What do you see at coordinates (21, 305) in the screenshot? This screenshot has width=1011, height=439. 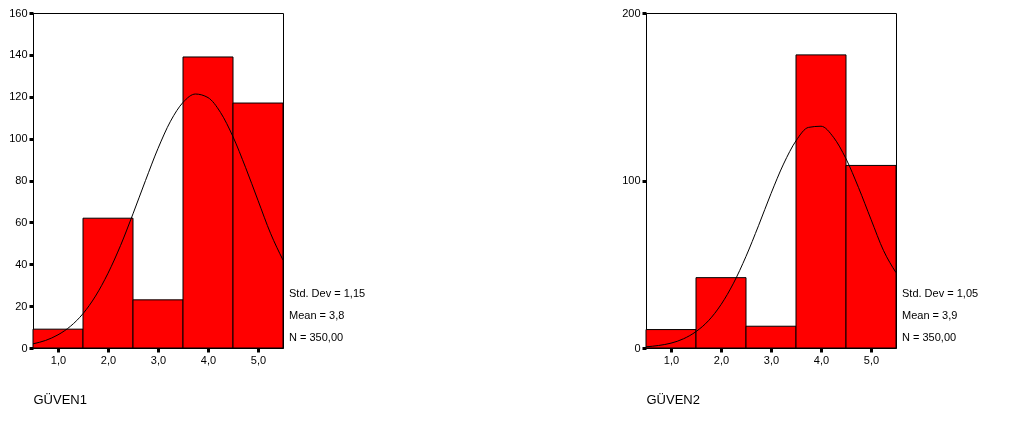 I see `y-tick-label: 20` at bounding box center [21, 305].